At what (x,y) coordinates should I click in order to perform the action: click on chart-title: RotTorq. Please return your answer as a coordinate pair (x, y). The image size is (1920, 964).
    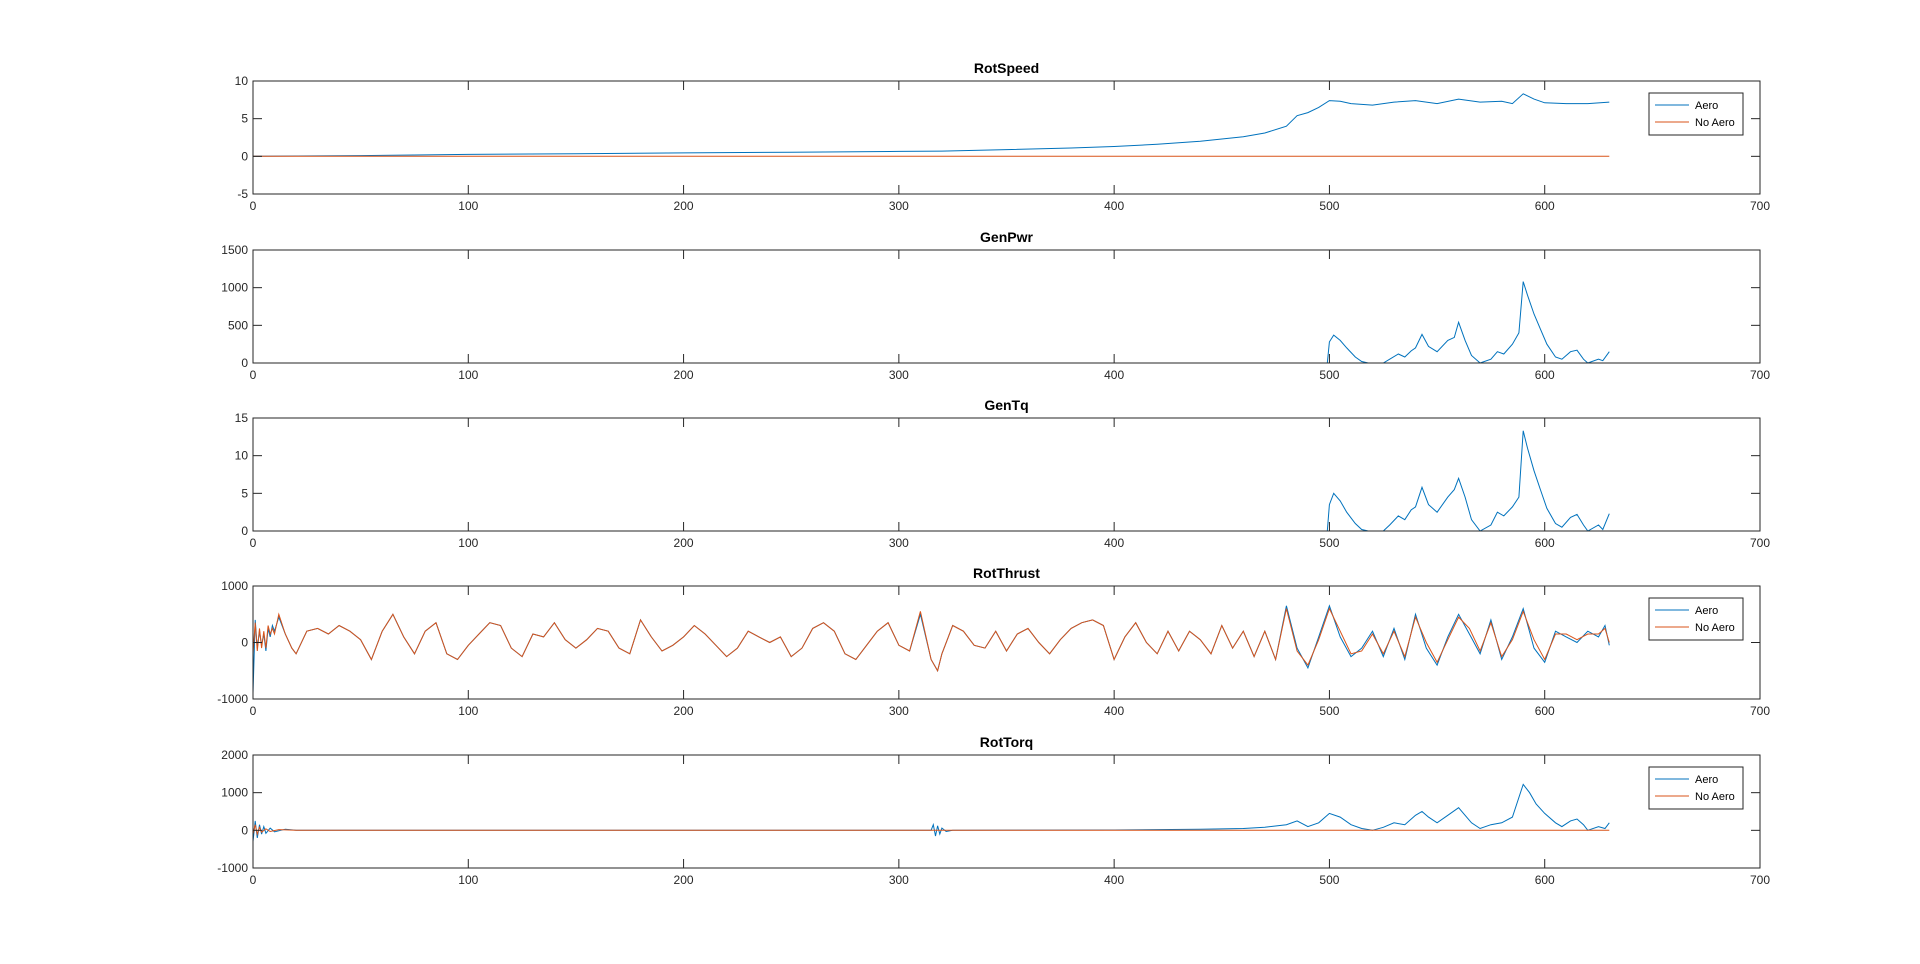
    Looking at the image, I should click on (1006, 742).